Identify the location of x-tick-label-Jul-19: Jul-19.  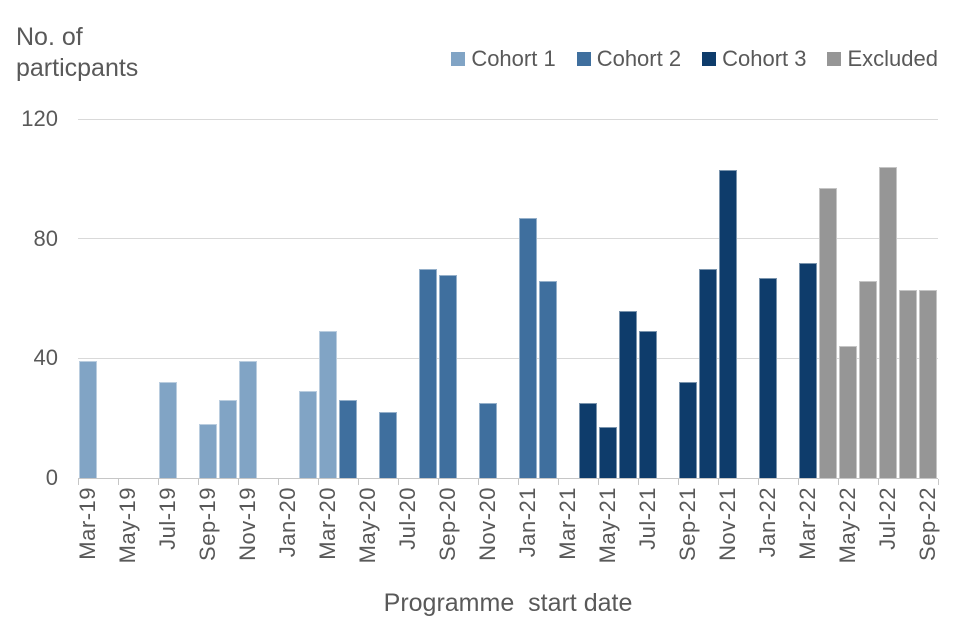
(167, 518).